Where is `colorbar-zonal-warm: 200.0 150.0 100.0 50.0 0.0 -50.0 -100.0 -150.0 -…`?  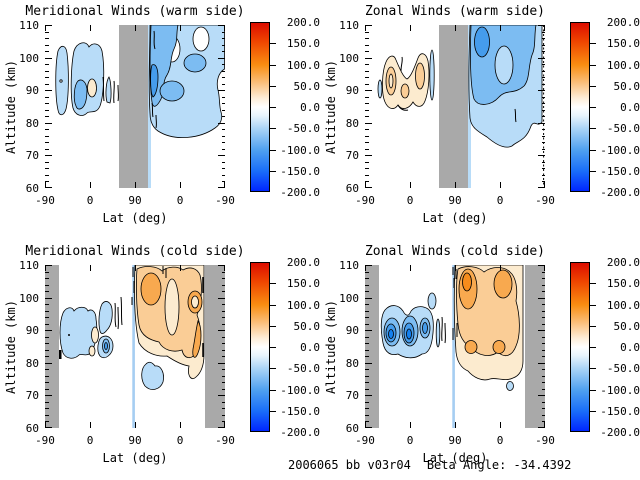 colorbar-zonal-warm: 200.0 150.0 100.0 50.0 0.0 -50.0 -100.0 -150.0 -… is located at coordinates (605, 107).